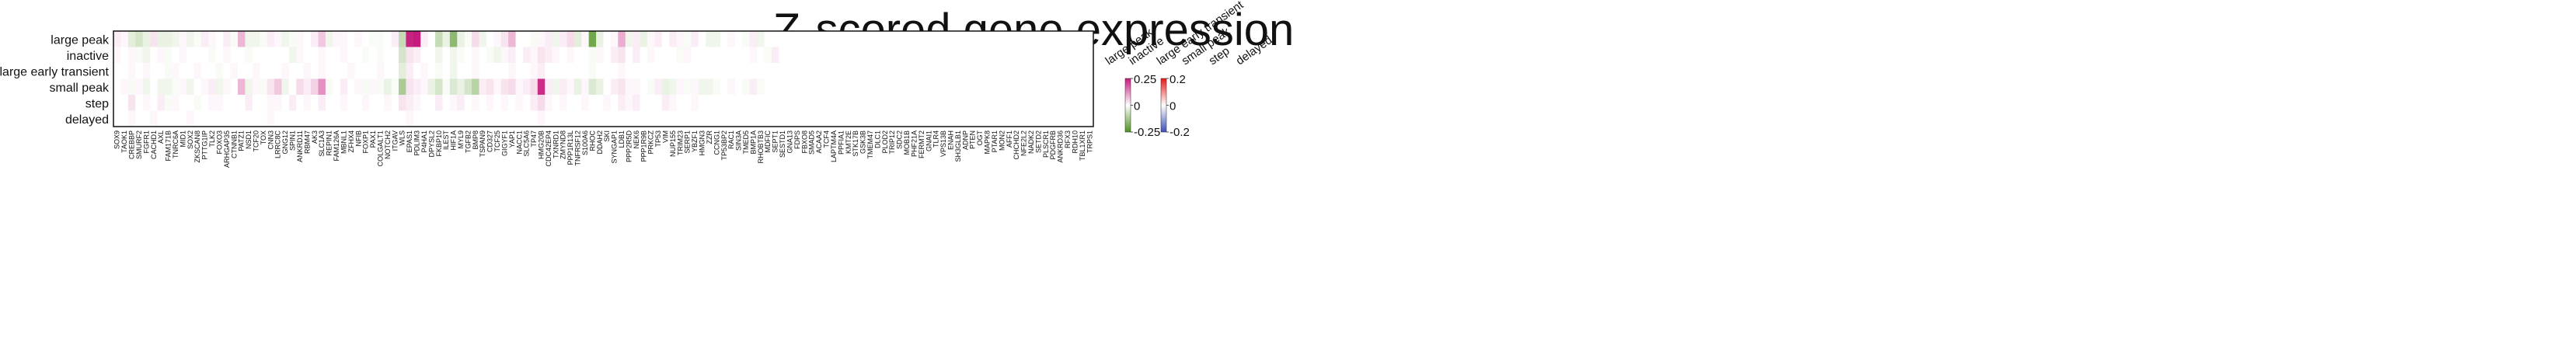 Image resolution: width=2576 pixels, height=358 pixels. Describe the element at coordinates (592, 140) in the screenshot. I see `gene-label: RHOC` at that location.